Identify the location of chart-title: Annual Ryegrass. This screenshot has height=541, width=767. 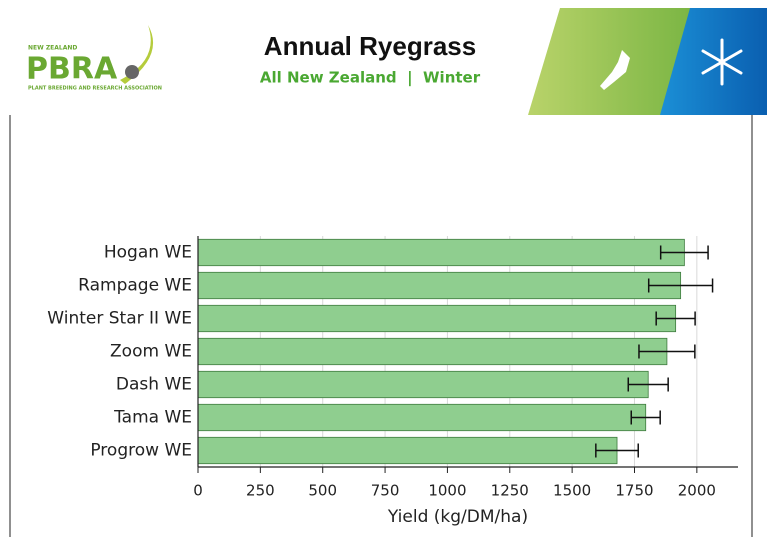
(370, 46).